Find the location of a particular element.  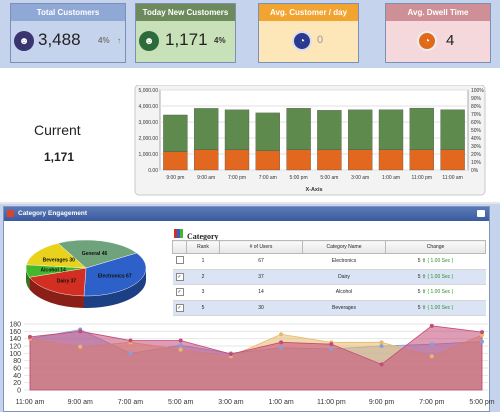

table-row: 1 67 Electronics 5 ⇧ ( 1.00 Sec ) is located at coordinates (329, 261).